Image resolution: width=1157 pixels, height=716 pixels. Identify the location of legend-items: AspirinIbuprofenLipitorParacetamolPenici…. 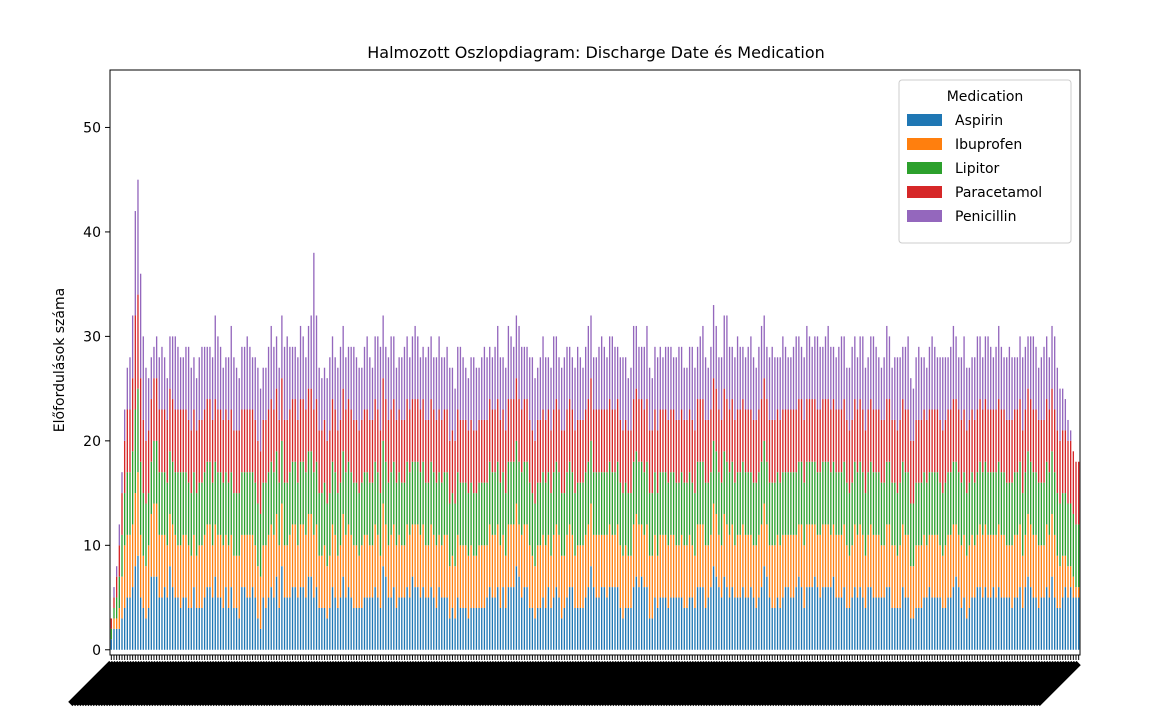
(974, 169).